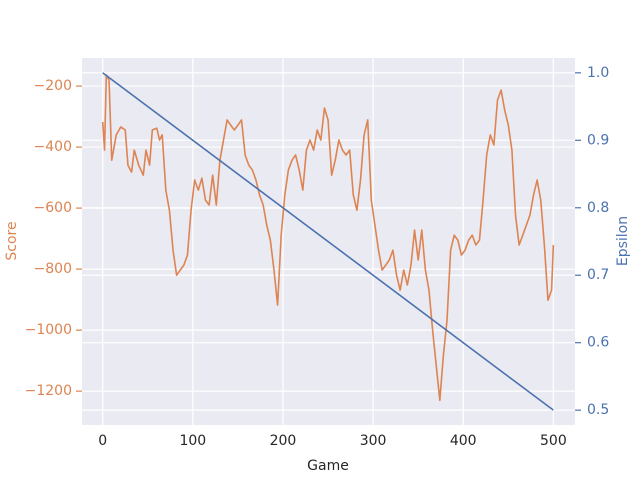 The image size is (640, 480). What do you see at coordinates (48, 391) in the screenshot?
I see `y-tick-label: −1200` at bounding box center [48, 391].